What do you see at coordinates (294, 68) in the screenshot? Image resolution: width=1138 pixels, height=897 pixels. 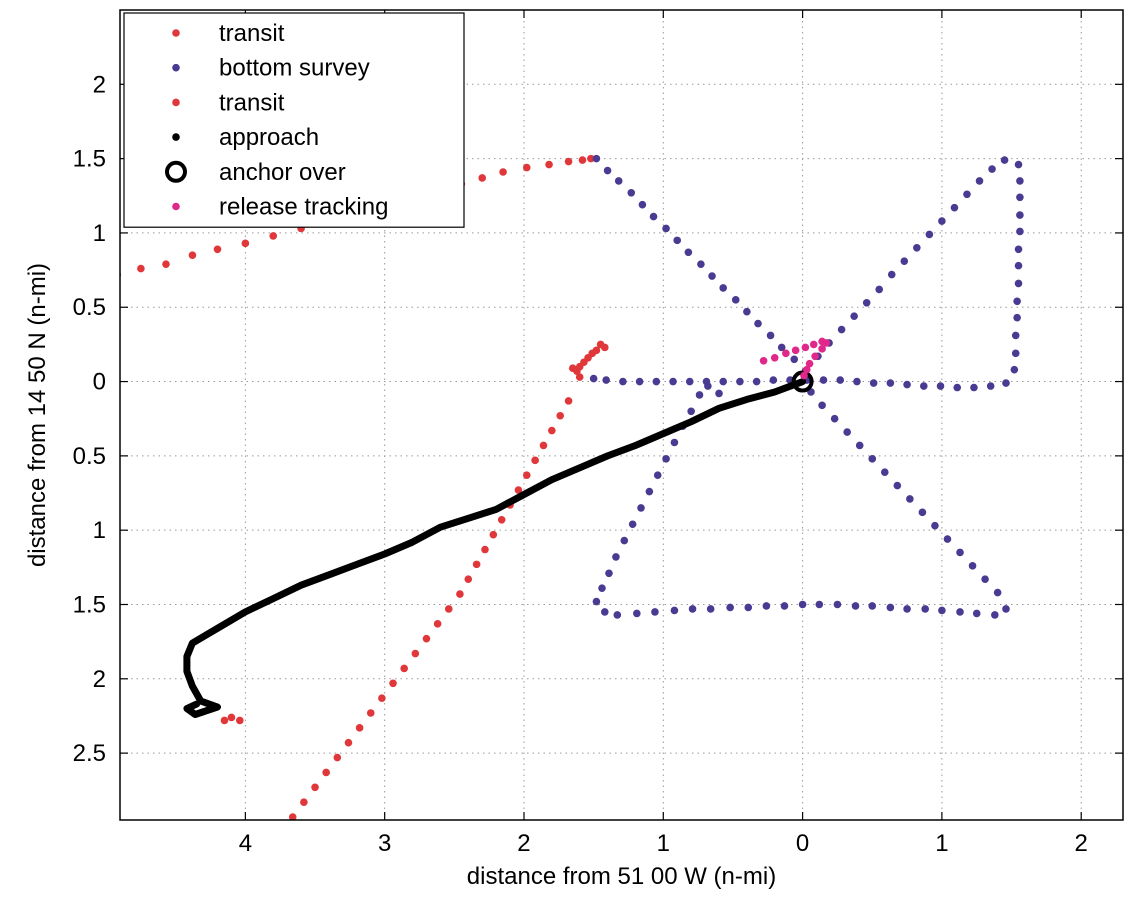 I see `legend-label: bottom survey` at bounding box center [294, 68].